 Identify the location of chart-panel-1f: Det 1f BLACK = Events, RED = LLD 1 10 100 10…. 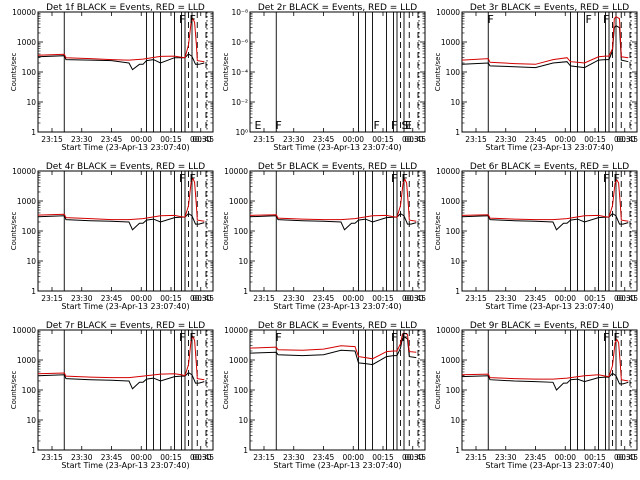
(112, 77).